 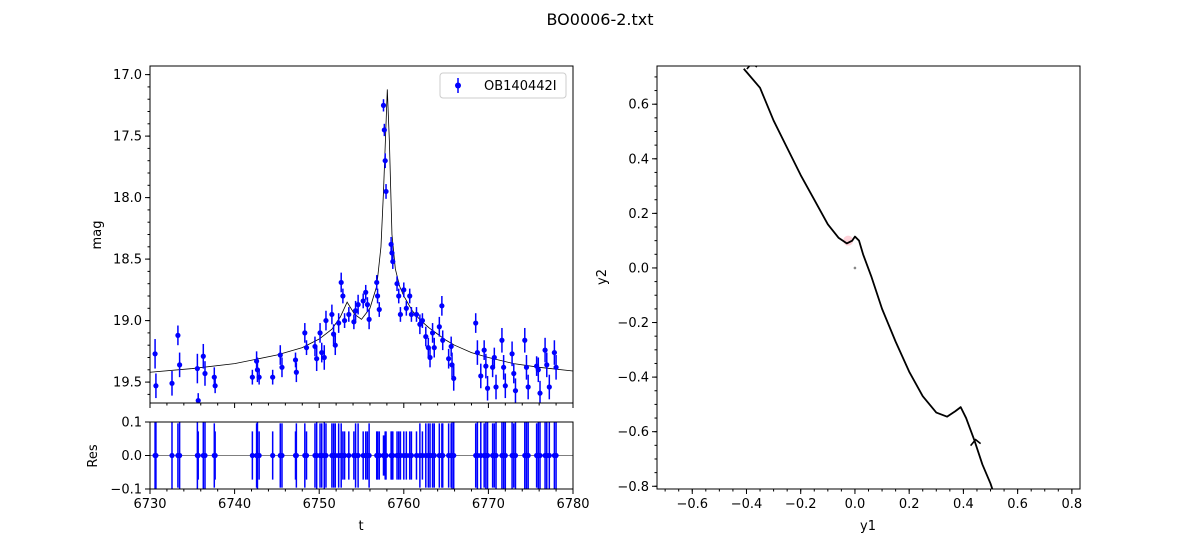 I want to click on traj-xtick-label: 0.8, so click(x=1072, y=504).